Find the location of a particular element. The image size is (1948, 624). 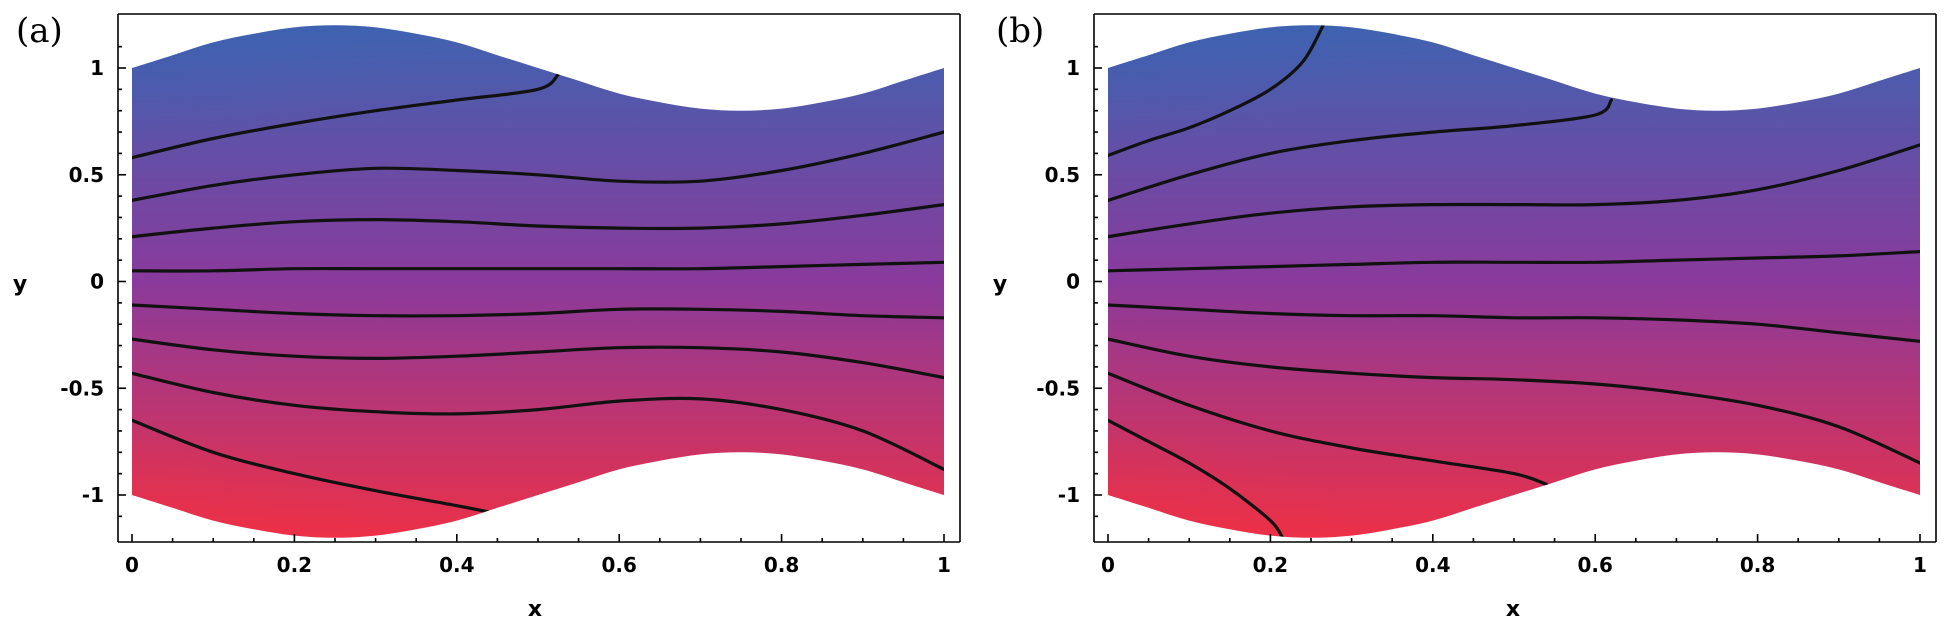

y-ticks-b: 1 0.5 0 -0.5 -1 is located at coordinates (1069, 281).